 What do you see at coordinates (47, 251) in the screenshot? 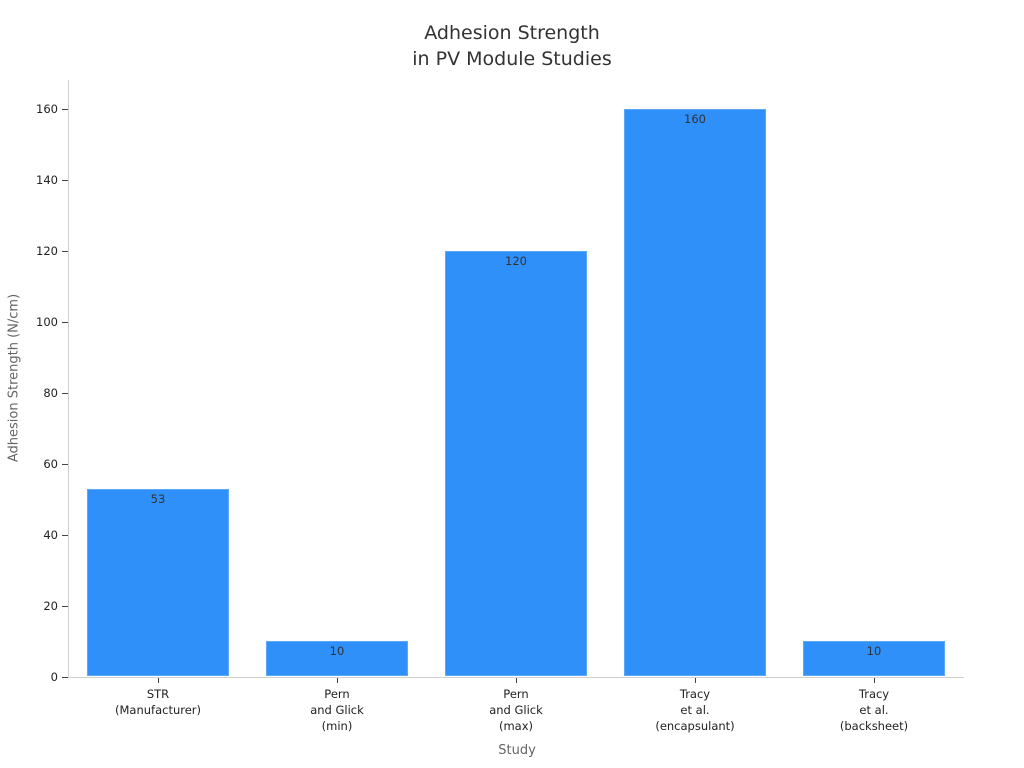
I see `y-tick-label: 120` at bounding box center [47, 251].